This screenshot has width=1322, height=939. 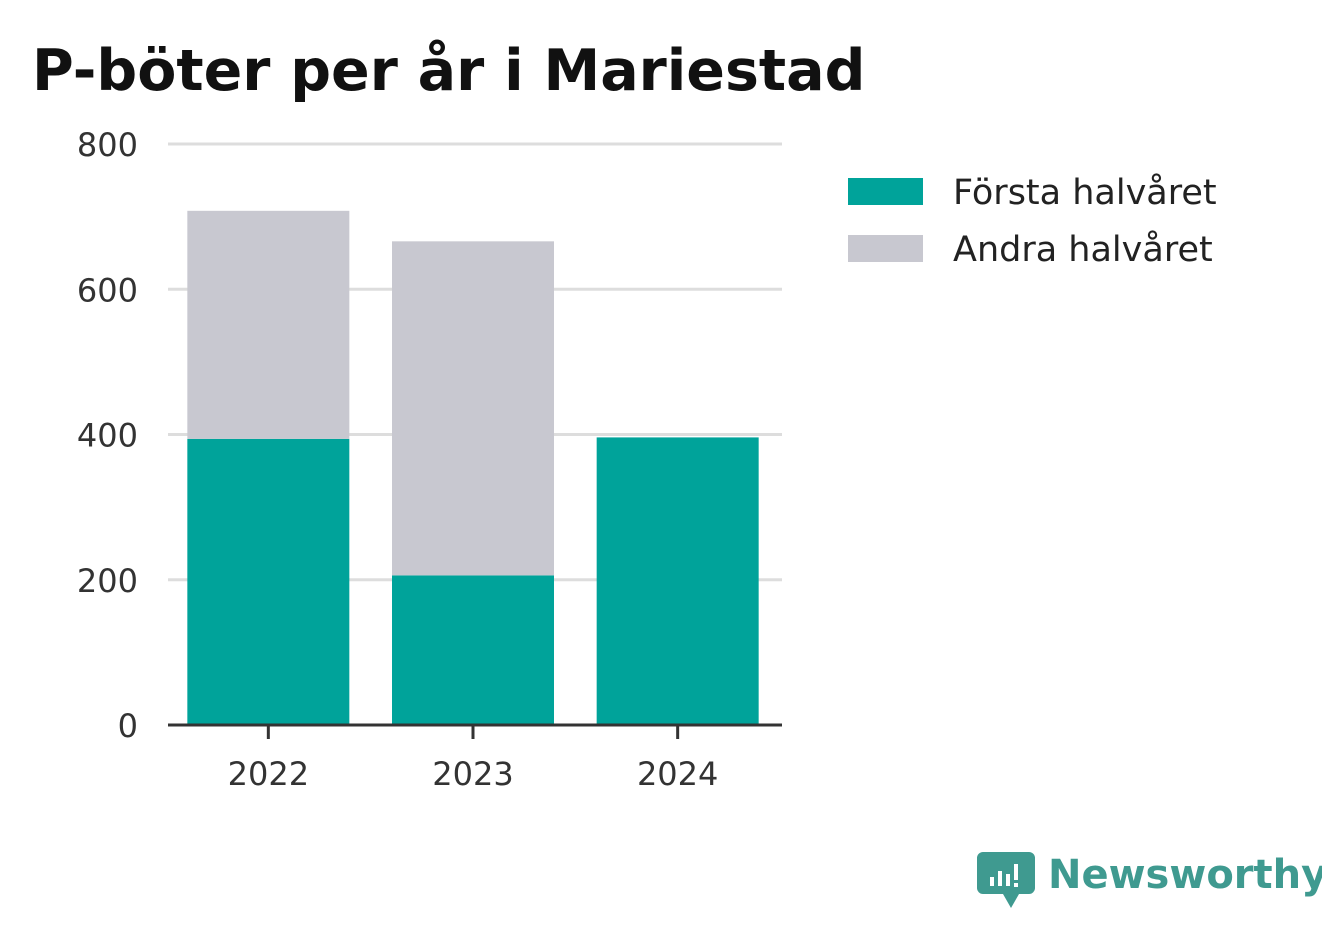 I want to click on x-tick-label: 2023, so click(x=472, y=774).